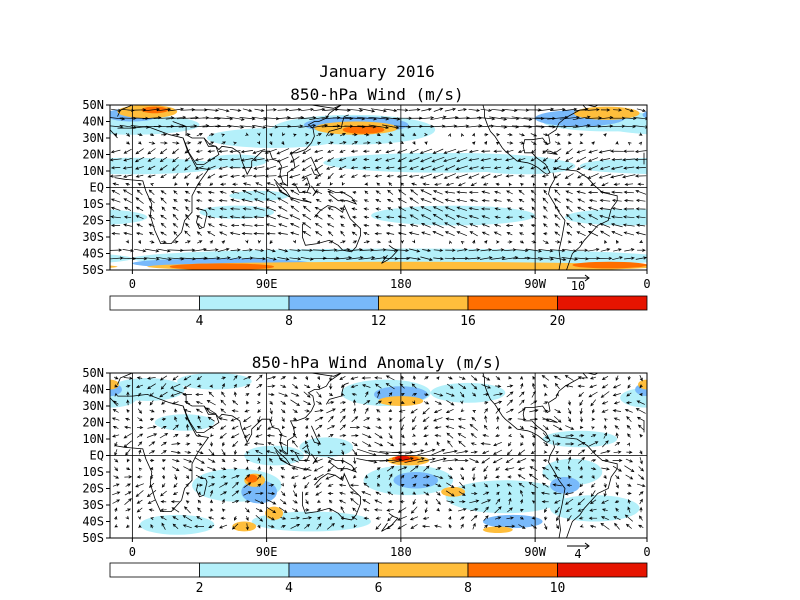 This screenshot has width=800, height=600. I want to click on lat-label: 50S, so click(93, 270).